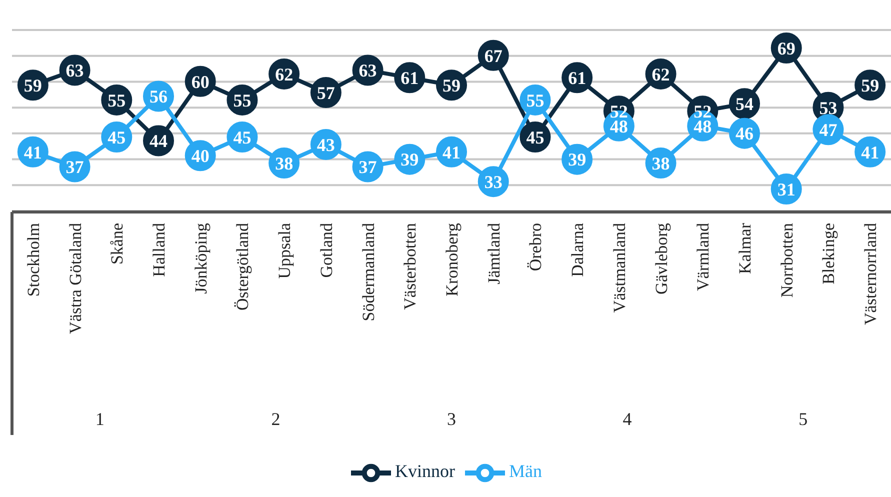 This screenshot has width=891, height=497. What do you see at coordinates (275, 419) in the screenshot?
I see `text: 2` at bounding box center [275, 419].